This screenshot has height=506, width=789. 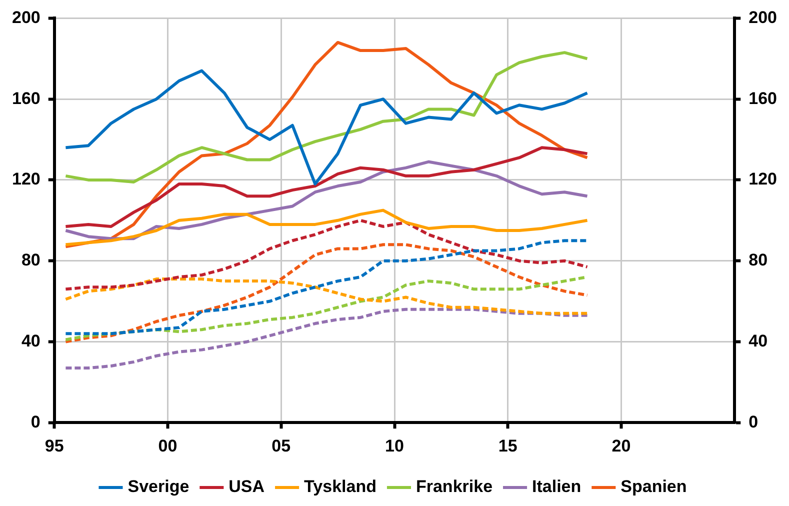 What do you see at coordinates (168, 446) in the screenshot?
I see `x-tick-label: 00` at bounding box center [168, 446].